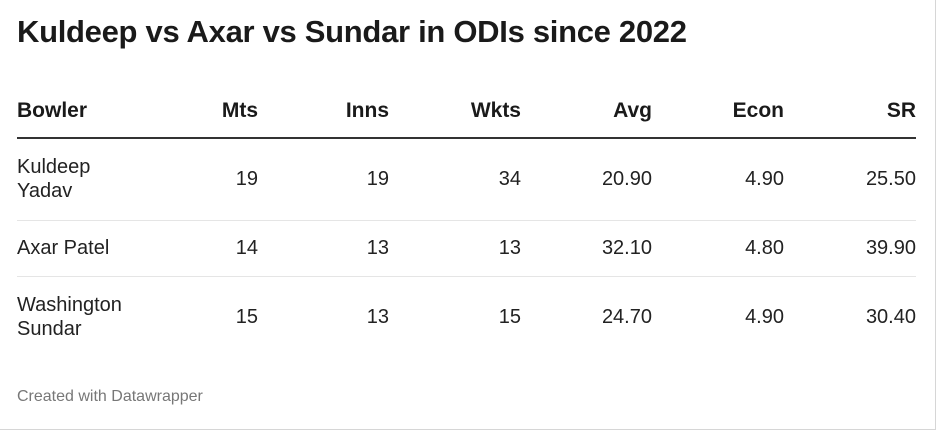 Image resolution: width=937 pixels, height=431 pixels. Describe the element at coordinates (192, 111) in the screenshot. I see `column-header-mts: Mts` at that location.